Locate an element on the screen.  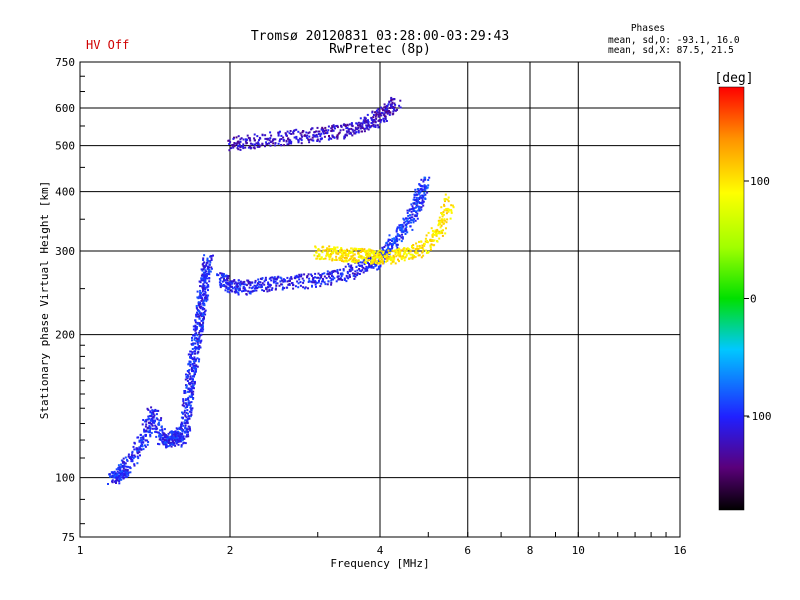
phases-o: mean, sd,O: -93.1, 16.0 is located at coordinates (674, 40).